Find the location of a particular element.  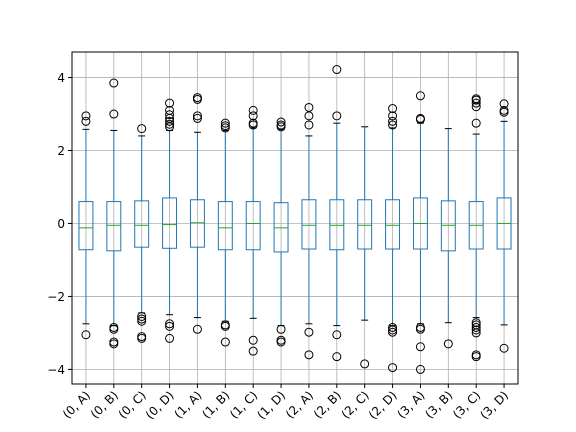

y-tick-label: 4 is located at coordinates (61, 78).